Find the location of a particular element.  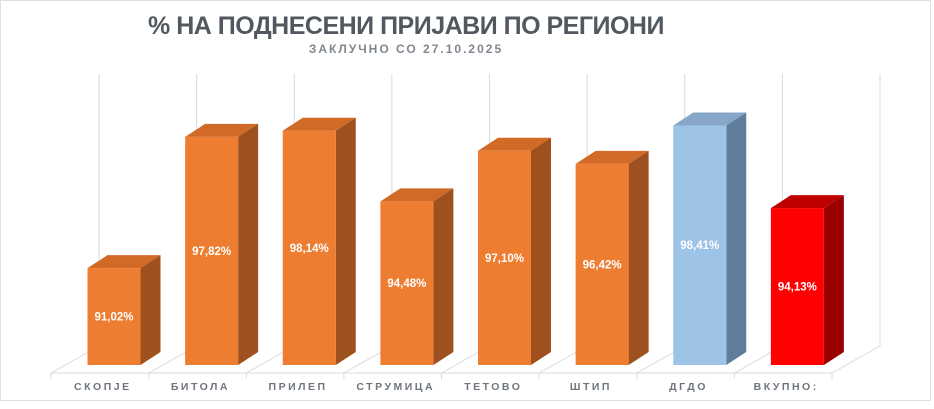

bar-value-label: 96,42% is located at coordinates (602, 265).